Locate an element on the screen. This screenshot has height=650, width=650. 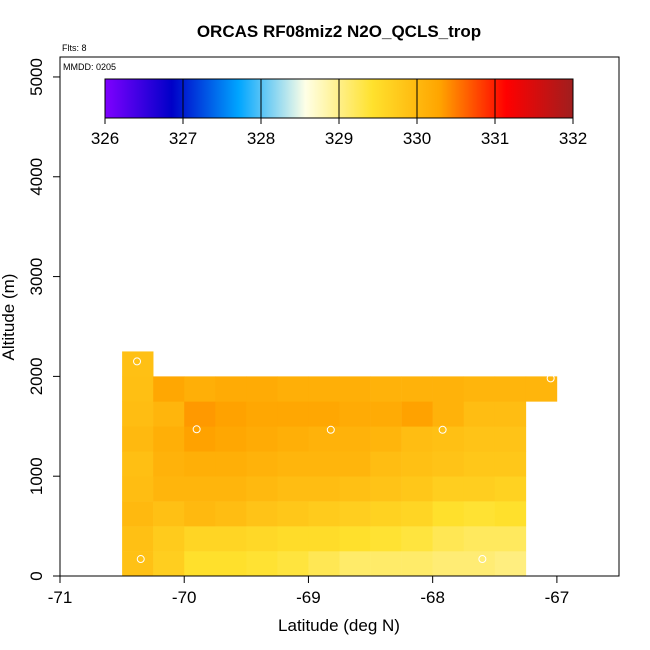
y-tick-label: 0 is located at coordinates (36, 575).